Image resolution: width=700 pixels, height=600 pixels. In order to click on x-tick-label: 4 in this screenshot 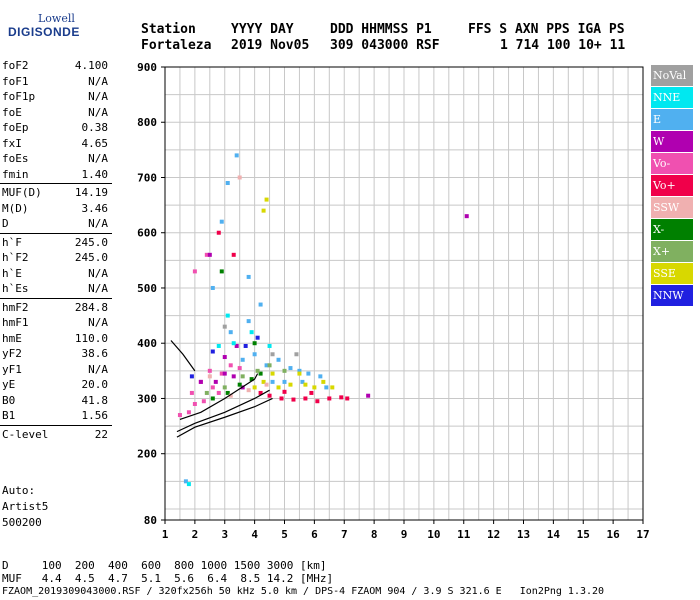, I will do `click(254, 534)`.